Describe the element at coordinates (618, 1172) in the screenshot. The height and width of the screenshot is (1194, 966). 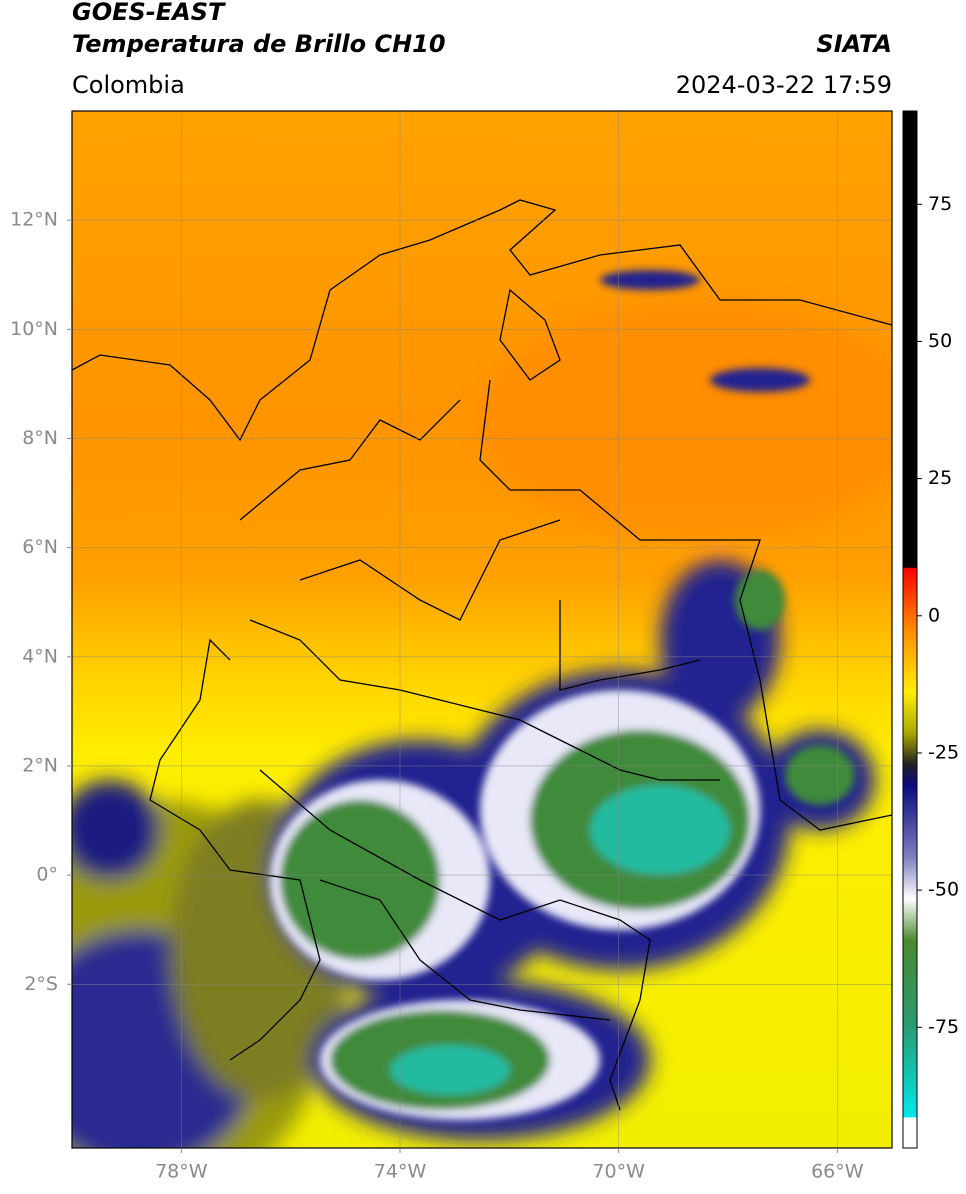
I see `x-tick-label: 70°W` at that location.